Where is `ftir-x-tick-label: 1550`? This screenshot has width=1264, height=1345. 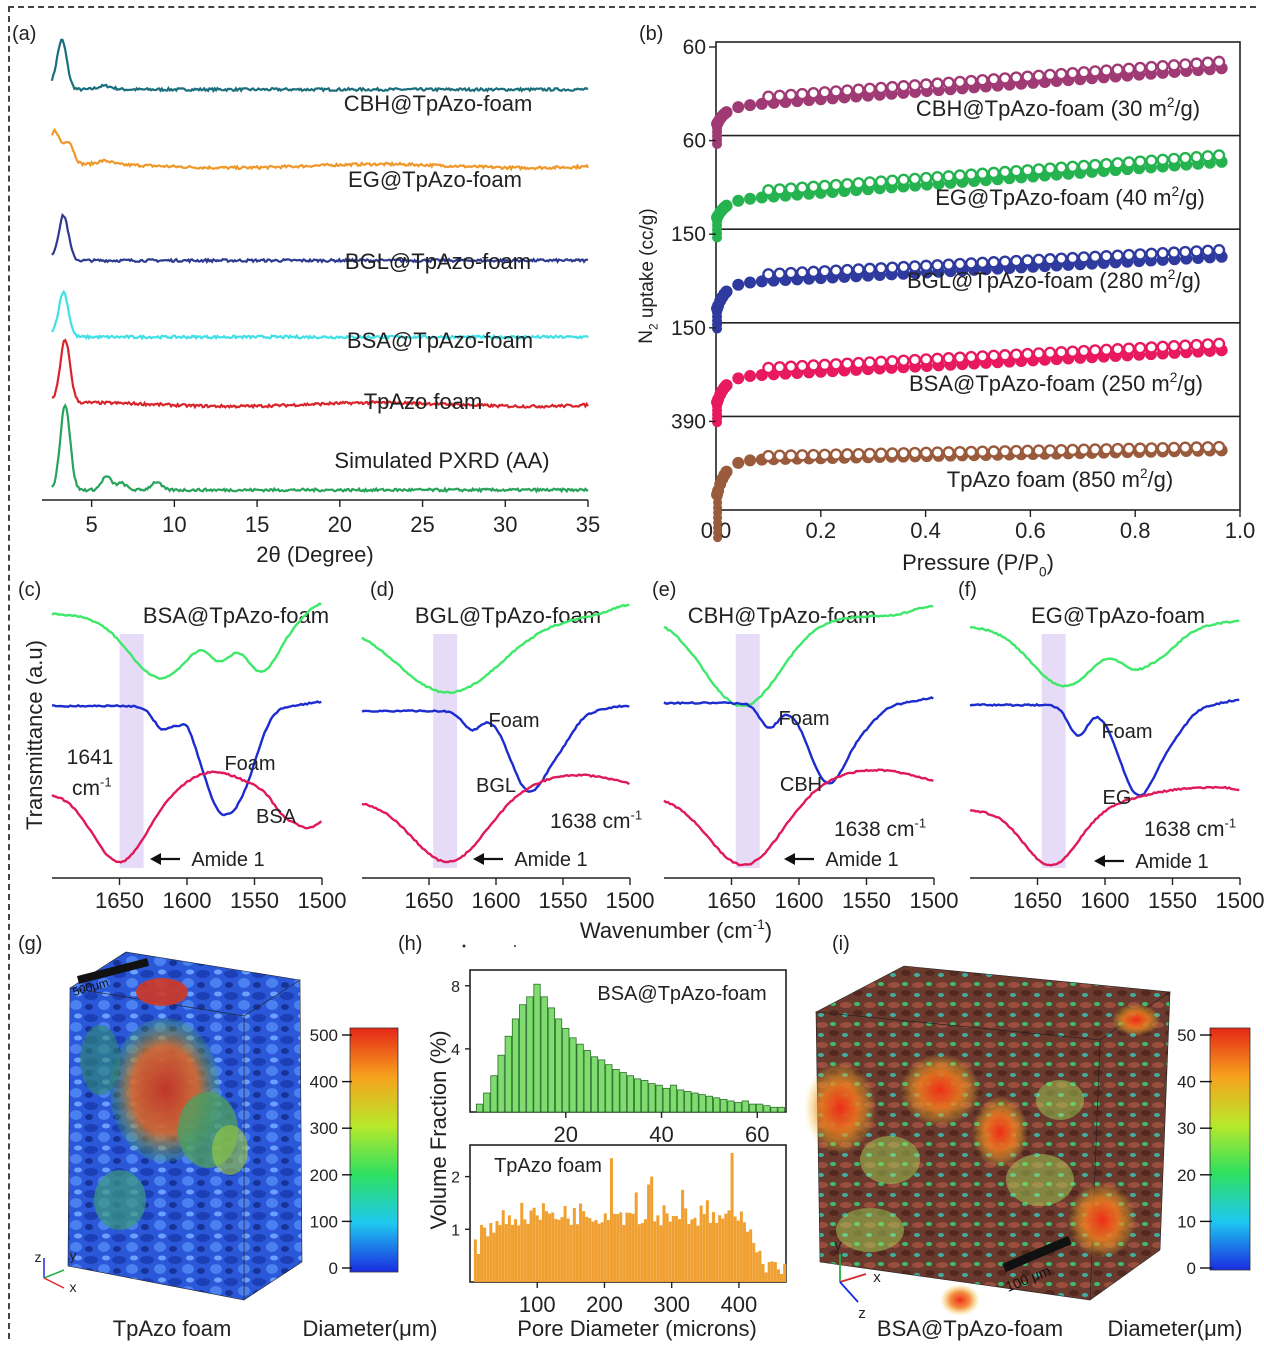 ftir-x-tick-label: 1550 is located at coordinates (1172, 900).